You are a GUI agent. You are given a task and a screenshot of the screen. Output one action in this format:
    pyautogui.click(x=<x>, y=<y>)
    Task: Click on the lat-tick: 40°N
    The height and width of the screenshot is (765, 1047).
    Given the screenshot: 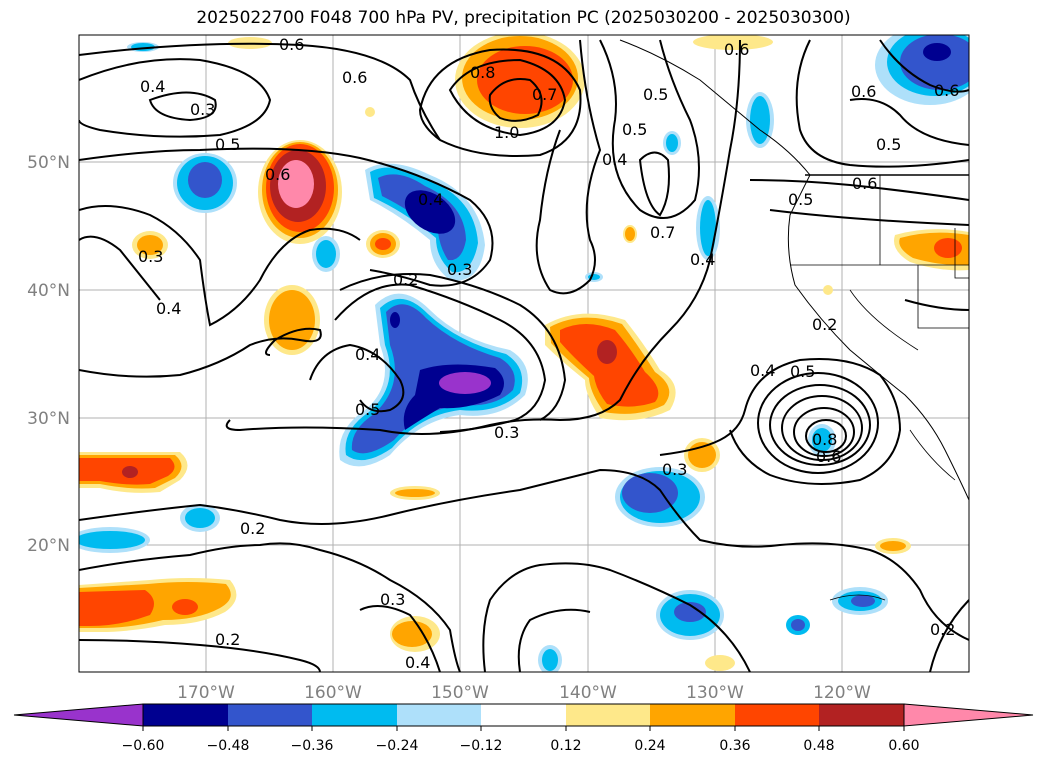 What is the action you would take?
    pyautogui.click(x=48, y=291)
    